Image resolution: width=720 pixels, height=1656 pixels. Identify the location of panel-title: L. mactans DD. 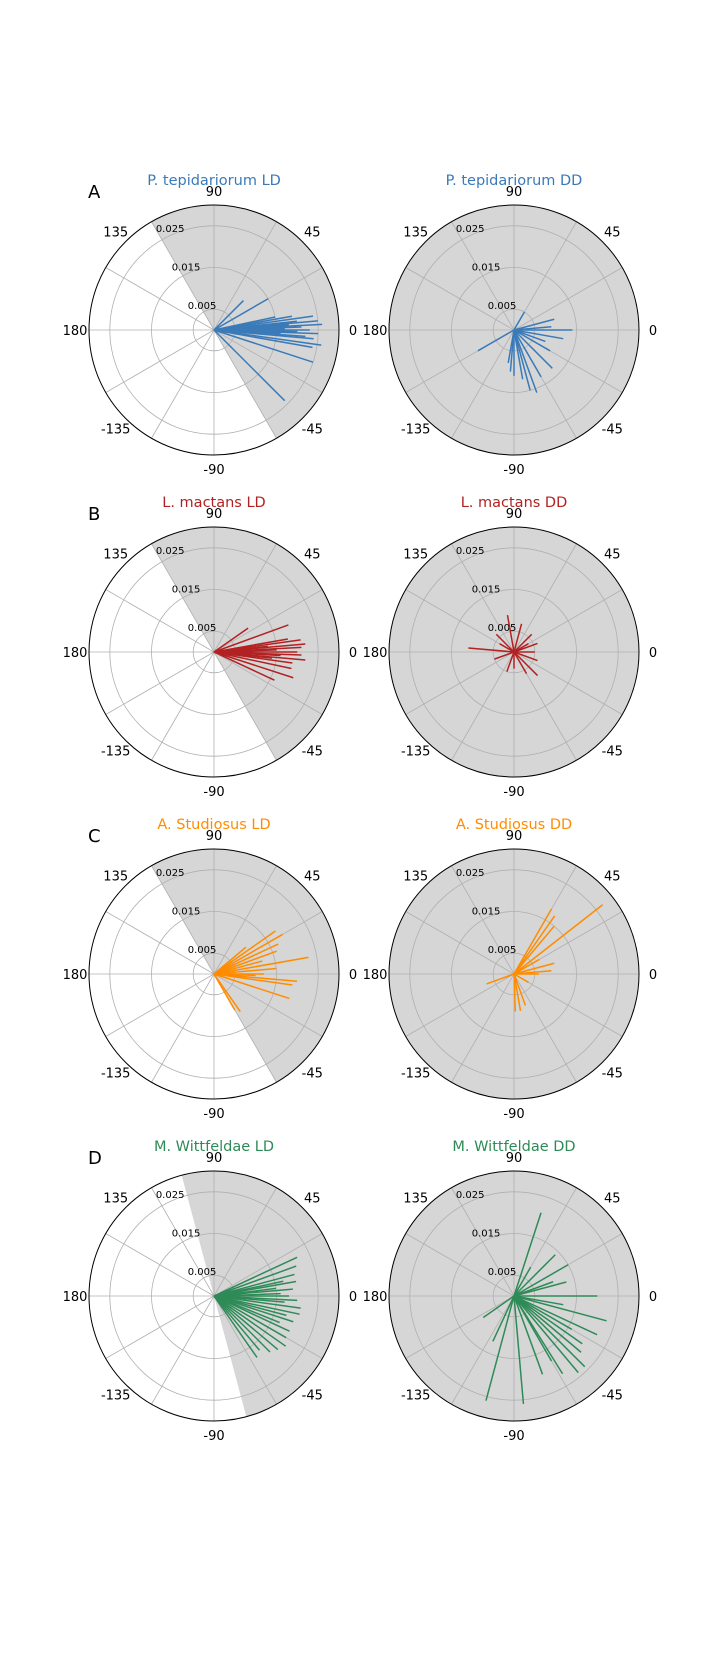
(514, 503).